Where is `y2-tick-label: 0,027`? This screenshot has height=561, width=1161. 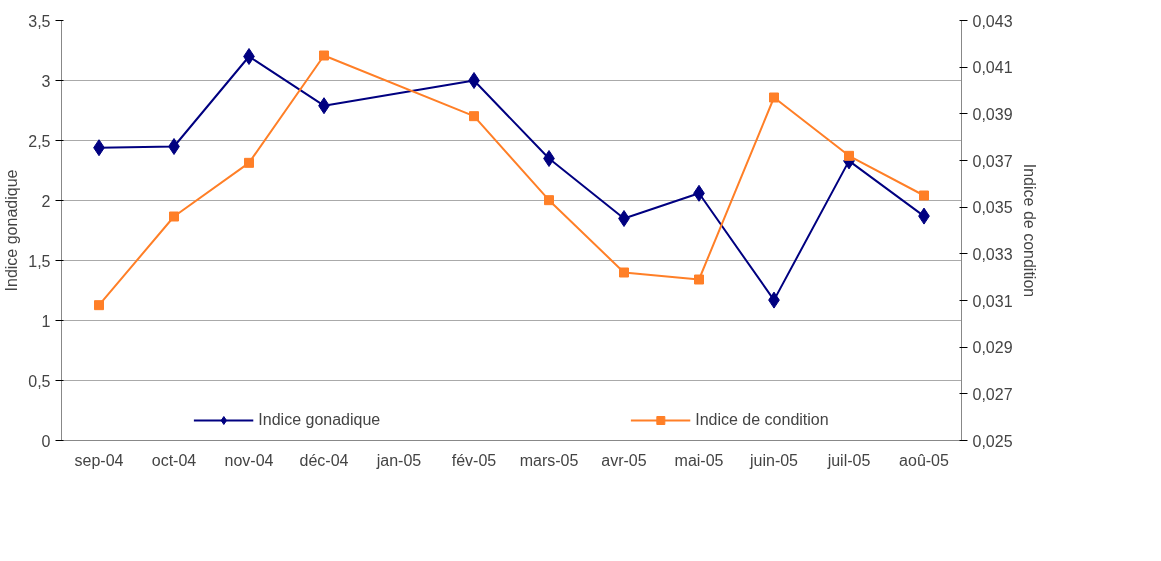
y2-tick-label: 0,027 is located at coordinates (992, 394).